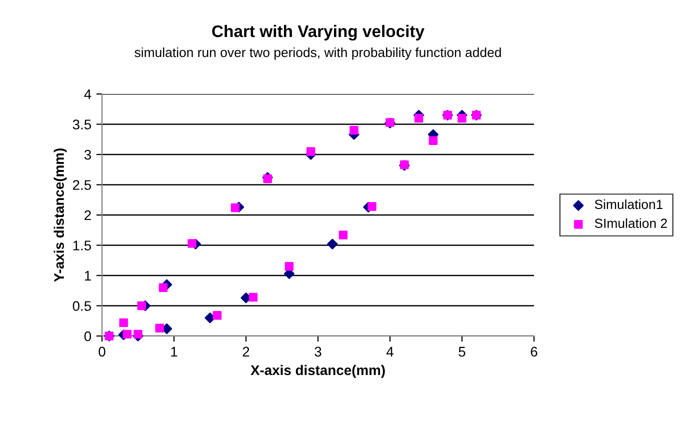 The height and width of the screenshot is (425, 683). Describe the element at coordinates (174, 351) in the screenshot. I see `x-tick-label: 1` at that location.